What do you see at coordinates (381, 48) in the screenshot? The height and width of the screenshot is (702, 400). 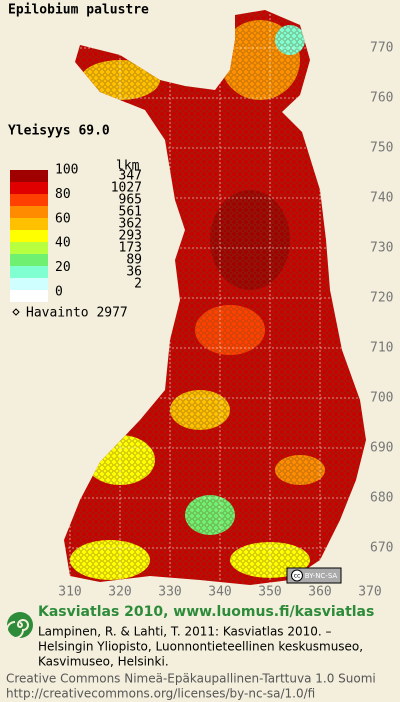 I see `y-axis-label: 770` at bounding box center [381, 48].